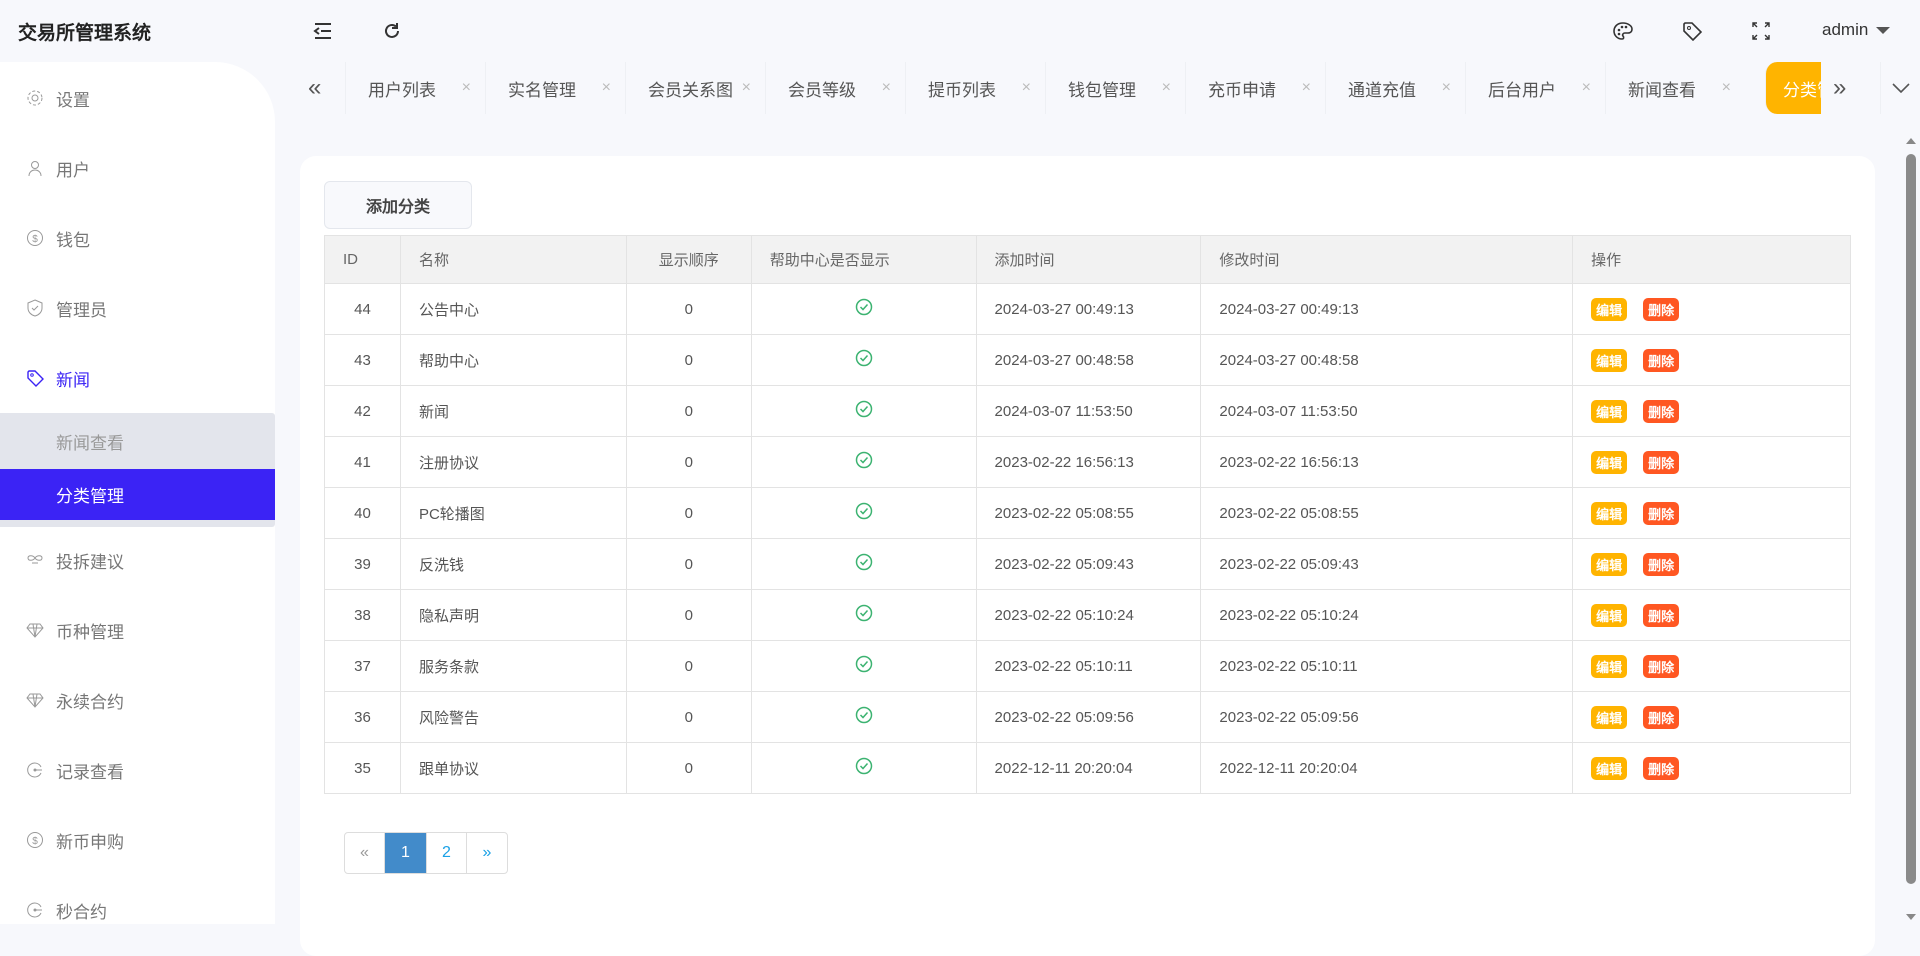  What do you see at coordinates (962, 90) in the screenshot?
I see `tab-label: 提币列表` at bounding box center [962, 90].